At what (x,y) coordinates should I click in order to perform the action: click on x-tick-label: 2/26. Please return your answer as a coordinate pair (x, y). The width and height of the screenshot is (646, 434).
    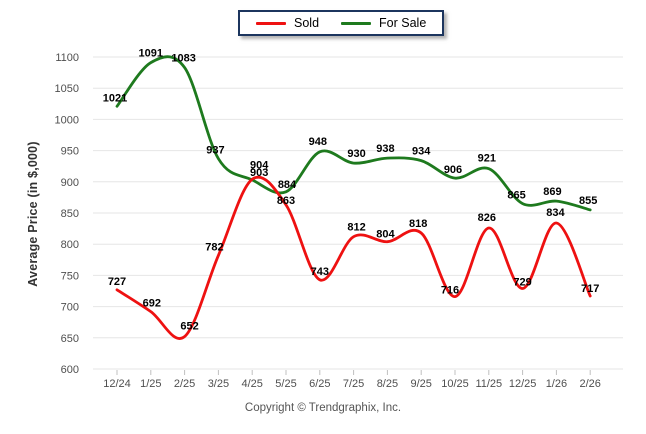
    Looking at the image, I should click on (589, 384).